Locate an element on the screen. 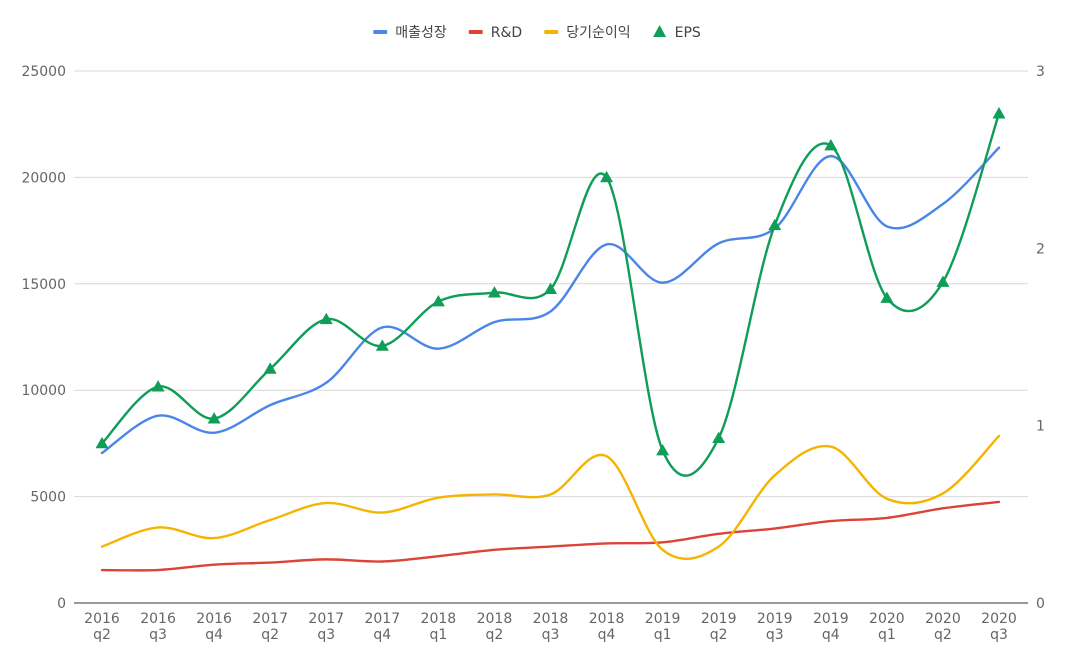  legend-swatch-triangle is located at coordinates (660, 31).